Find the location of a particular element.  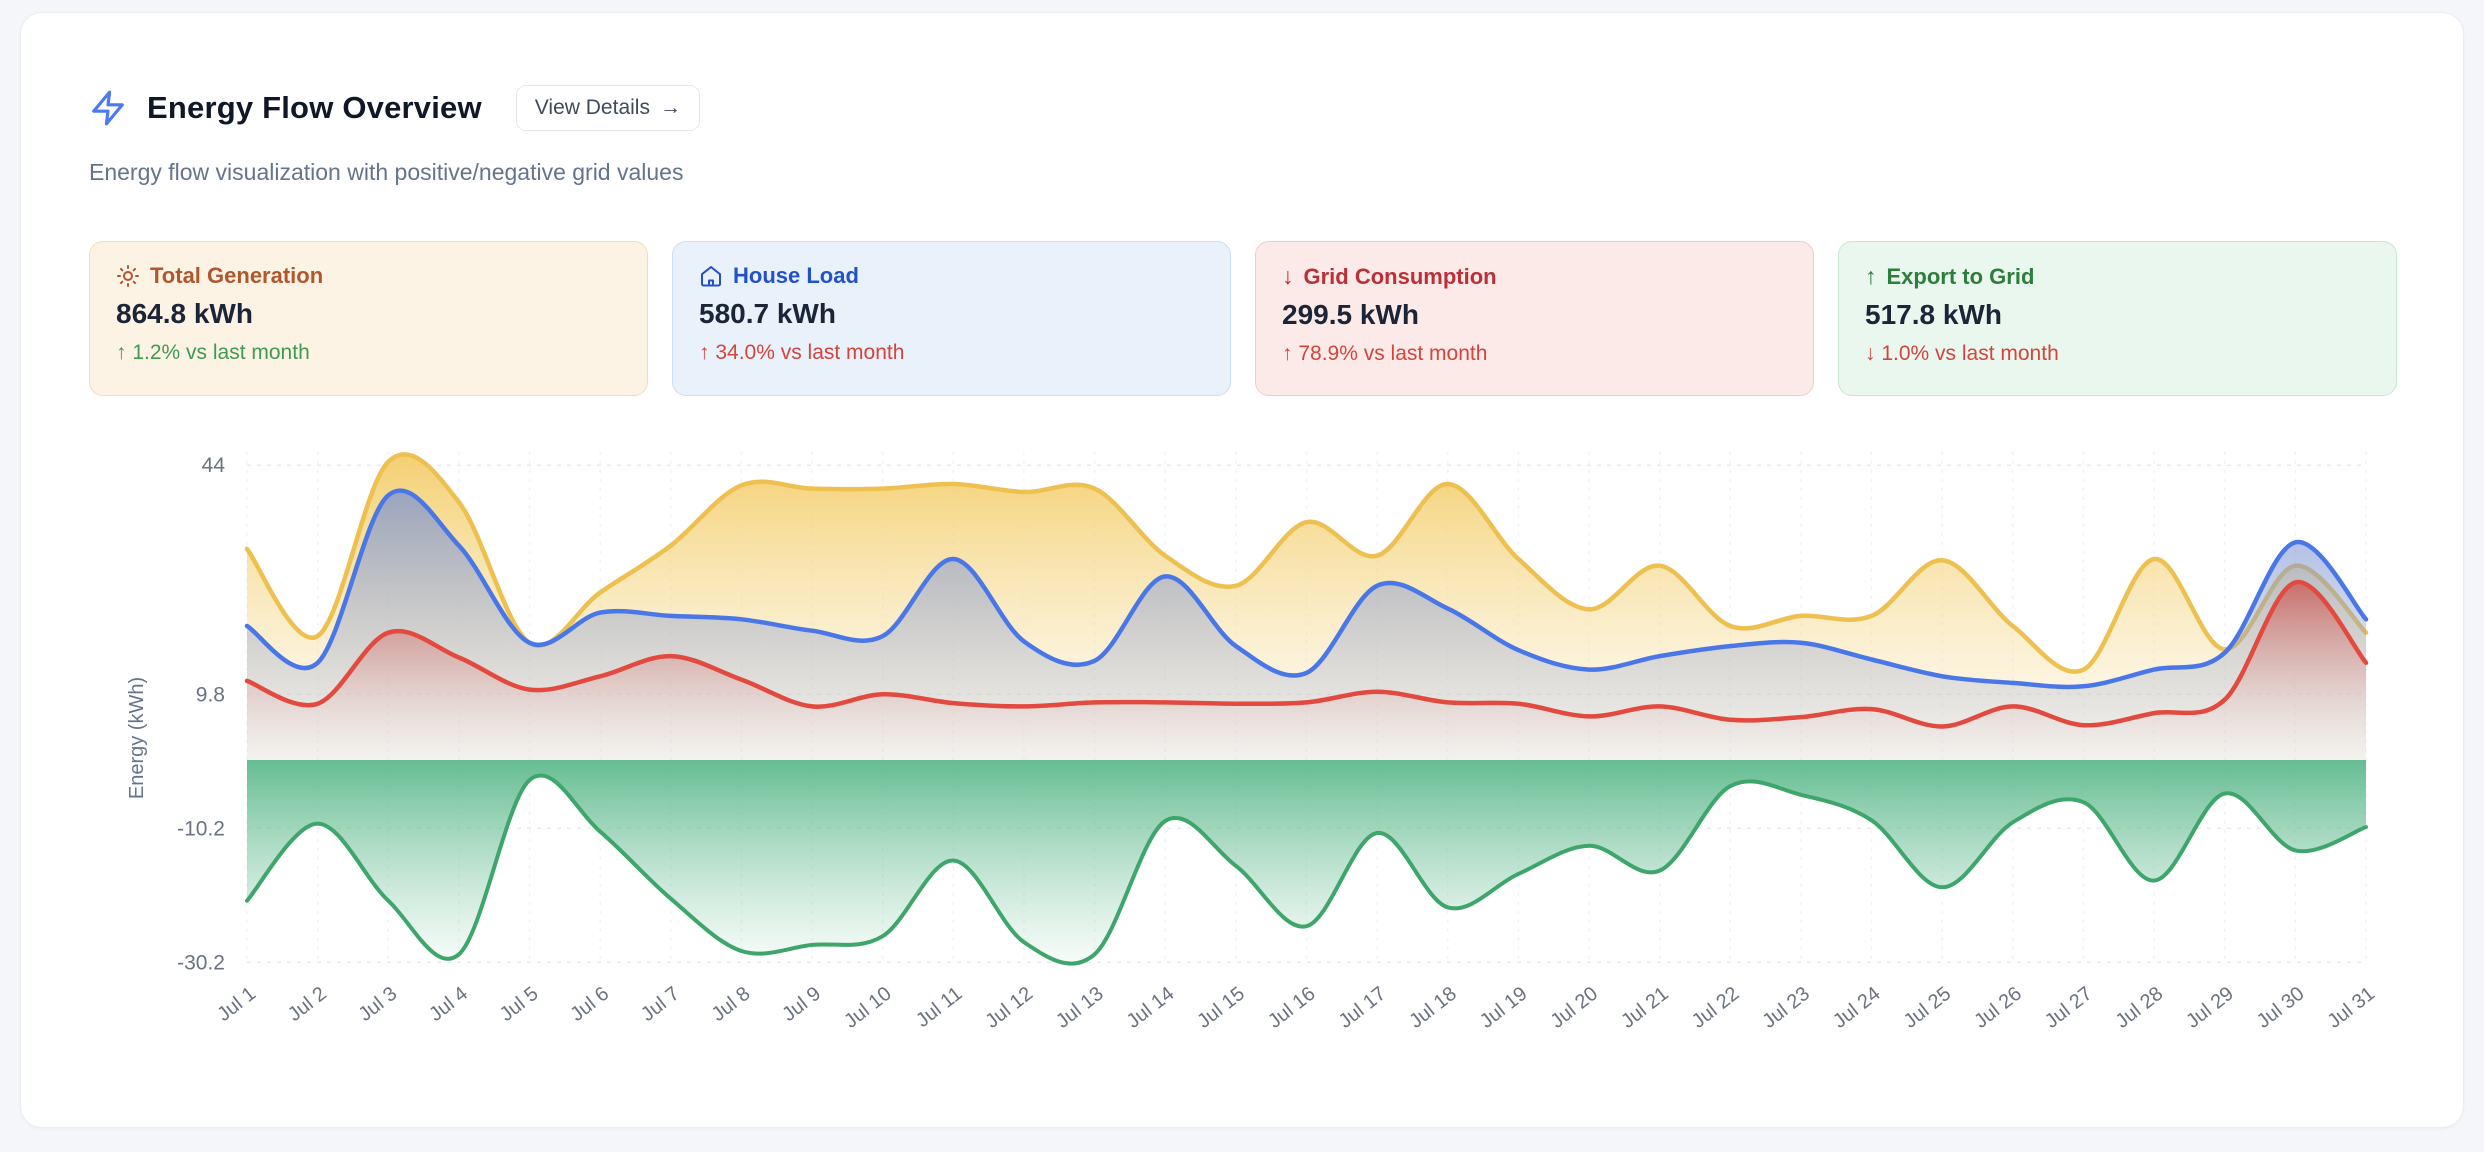

stat-label-row: ↑ Export to Grid is located at coordinates (2117, 276).